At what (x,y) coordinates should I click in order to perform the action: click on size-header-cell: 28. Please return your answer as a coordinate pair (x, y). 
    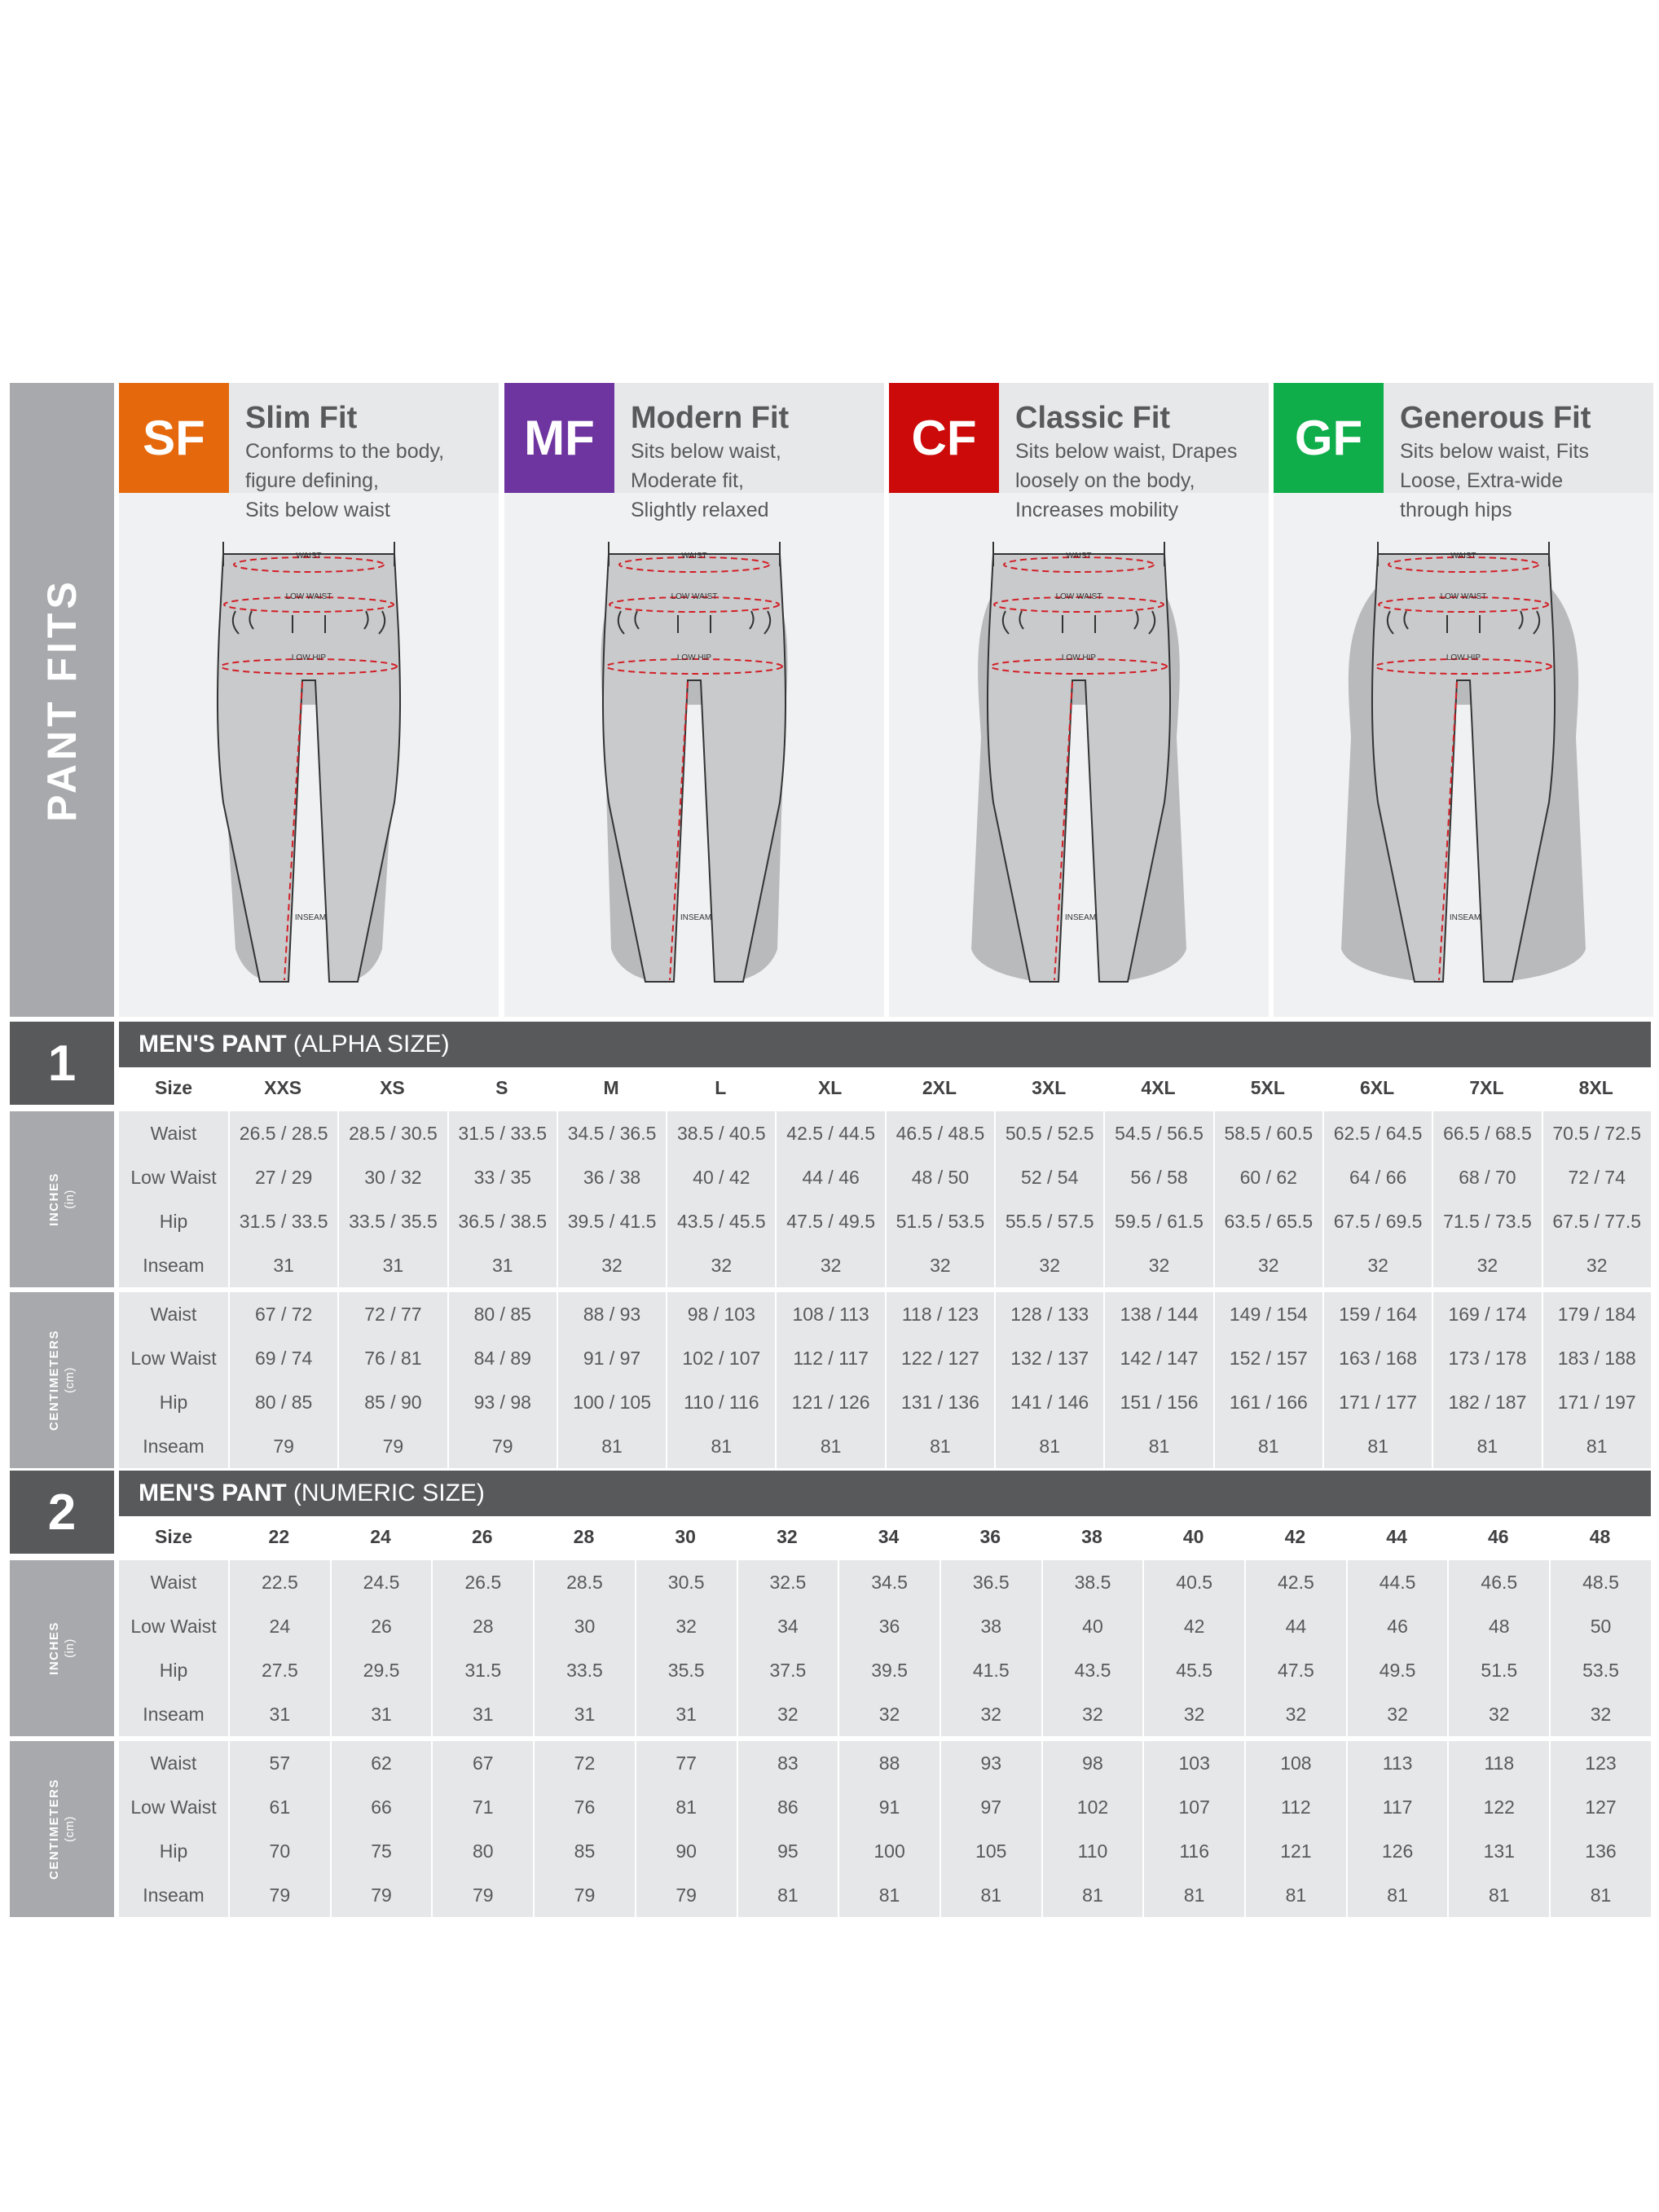
    Looking at the image, I should click on (584, 1536).